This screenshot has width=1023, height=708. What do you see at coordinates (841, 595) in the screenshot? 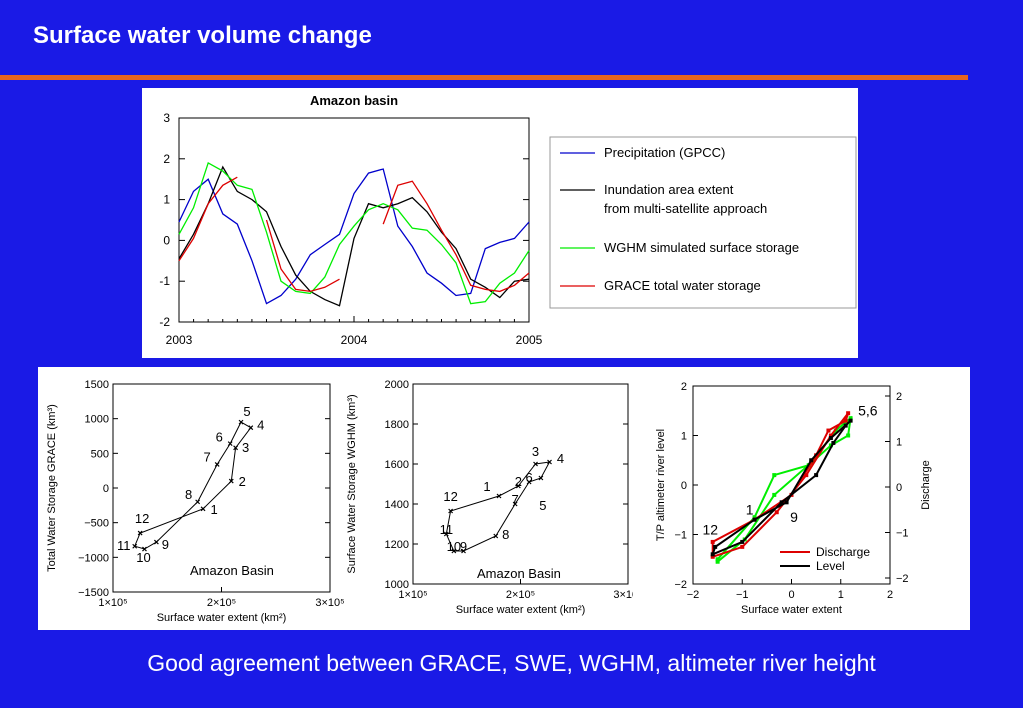
I see `x-tick-label: 1` at bounding box center [841, 595].